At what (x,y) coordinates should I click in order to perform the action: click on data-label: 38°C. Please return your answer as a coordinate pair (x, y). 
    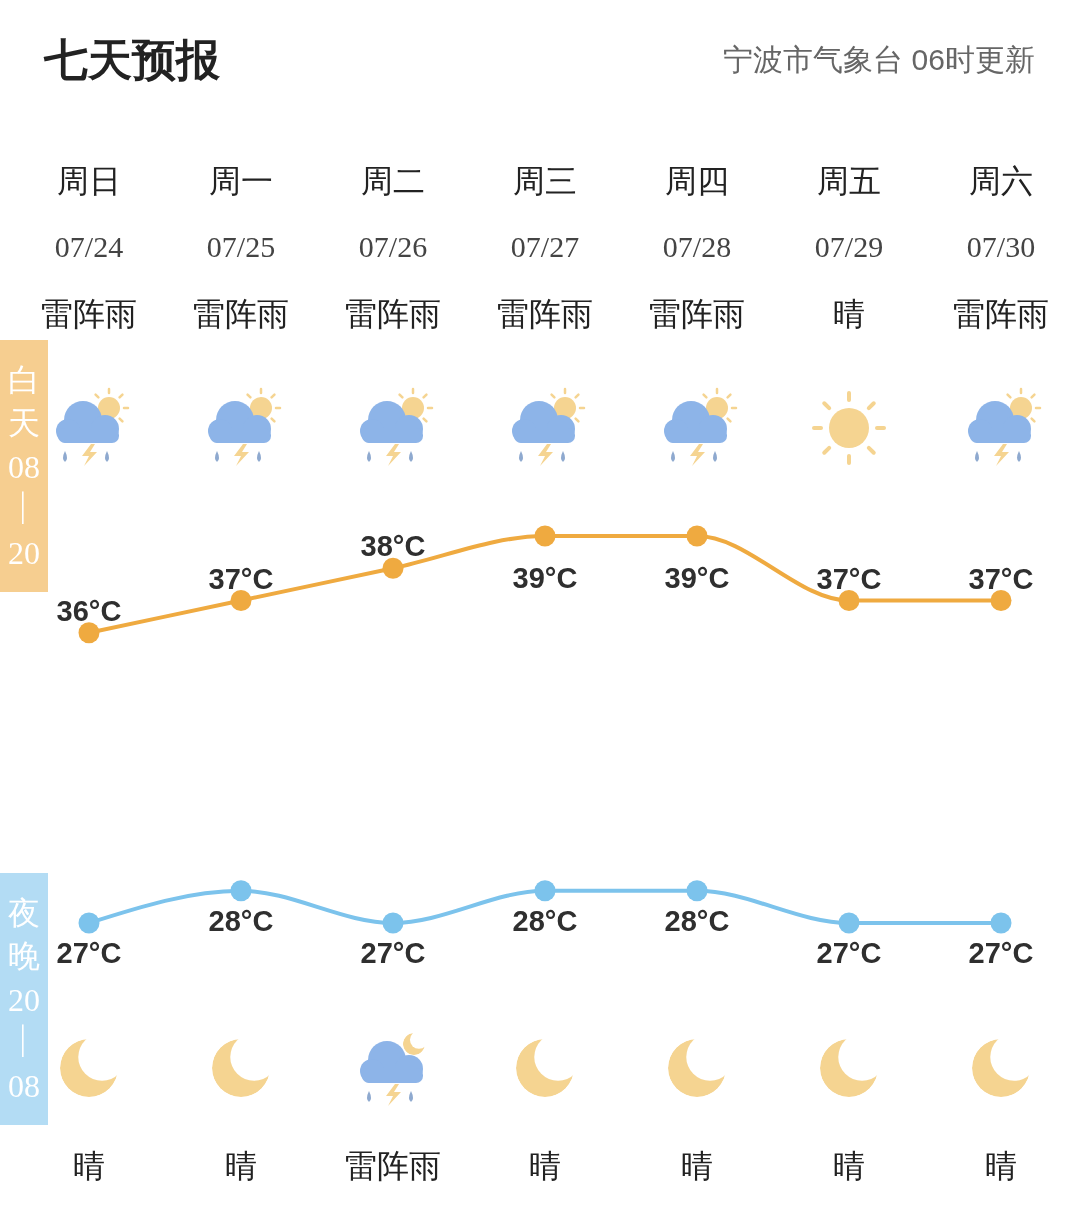
    Looking at the image, I should click on (393, 546).